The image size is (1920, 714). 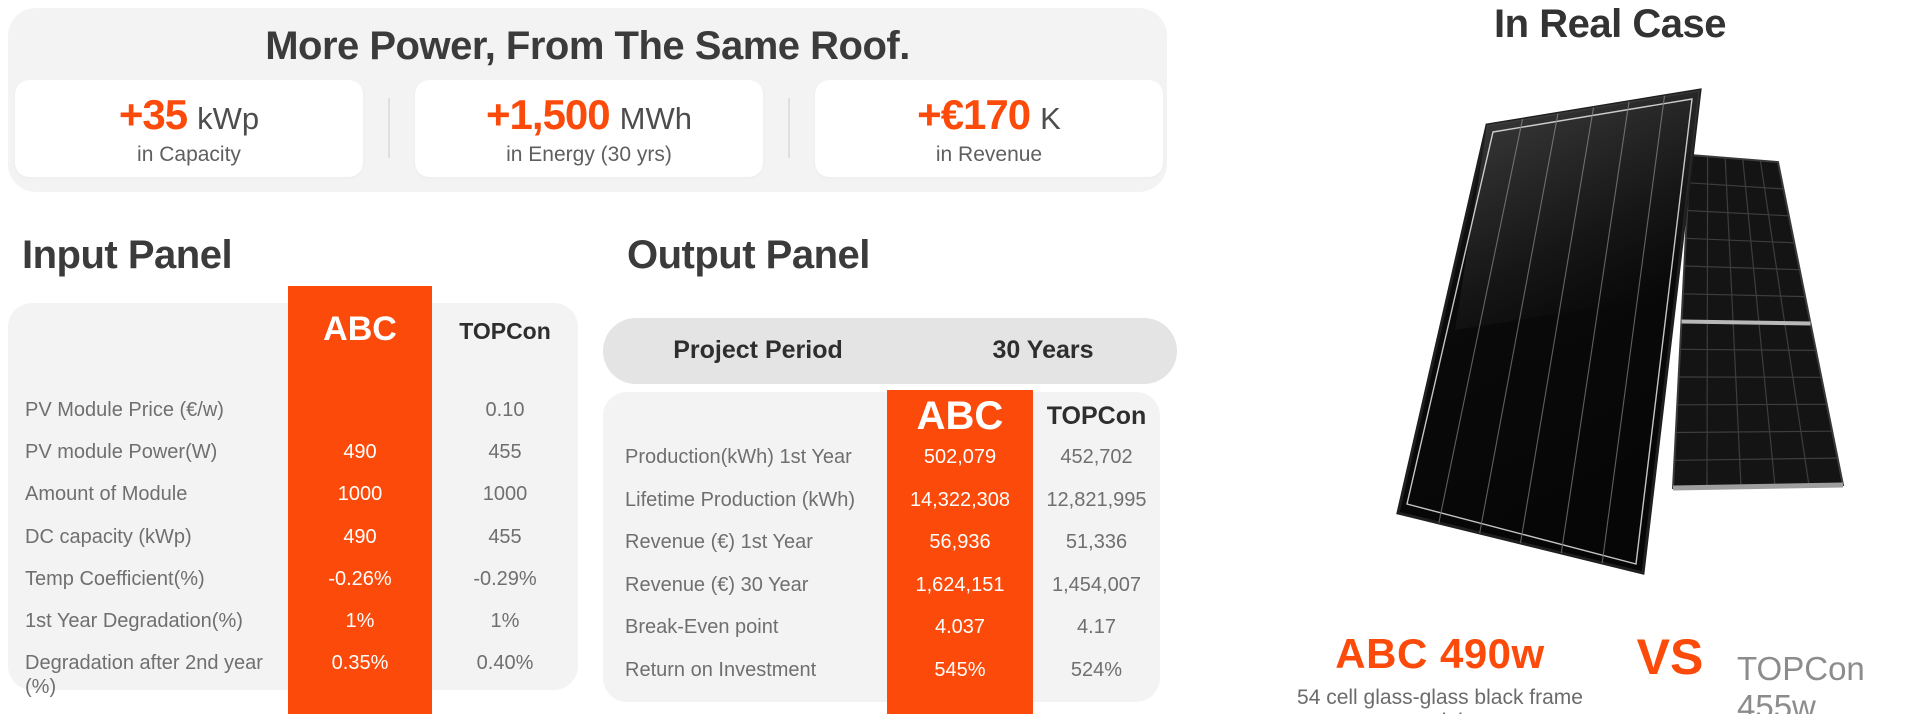 What do you see at coordinates (989, 154) in the screenshot?
I see `stat-caption-revenue: in Revenue` at bounding box center [989, 154].